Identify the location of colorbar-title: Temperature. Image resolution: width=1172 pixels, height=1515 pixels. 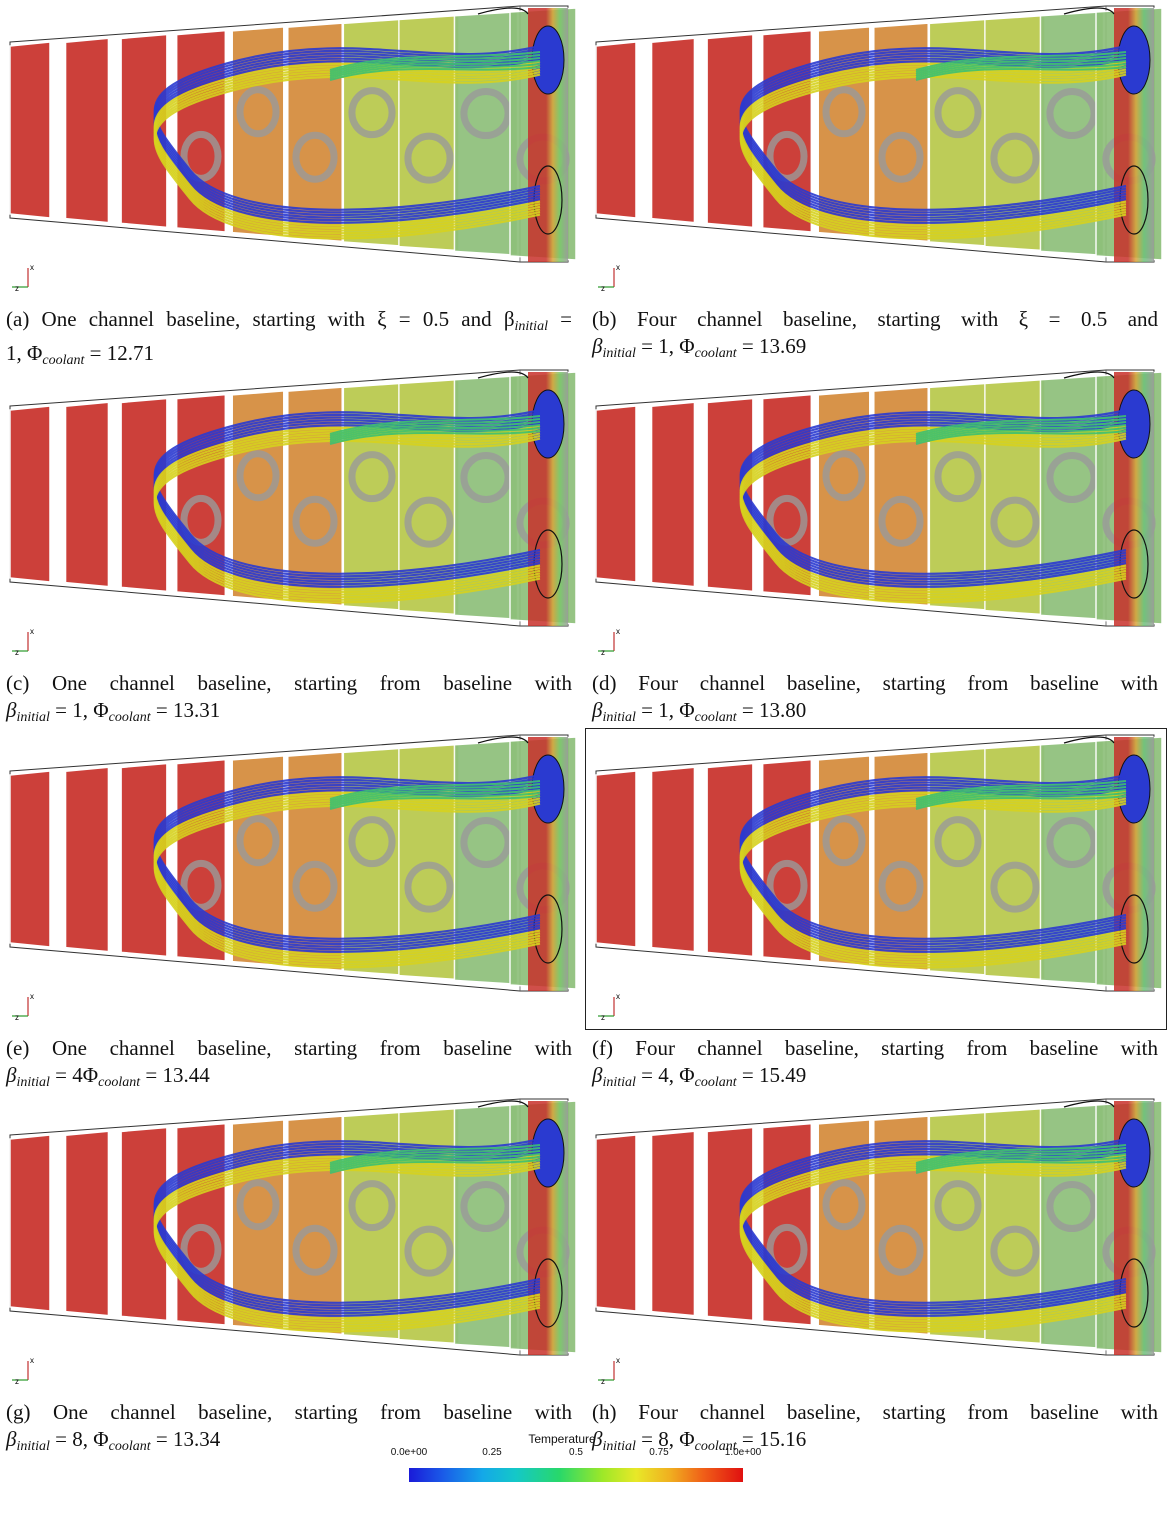
(562, 1439).